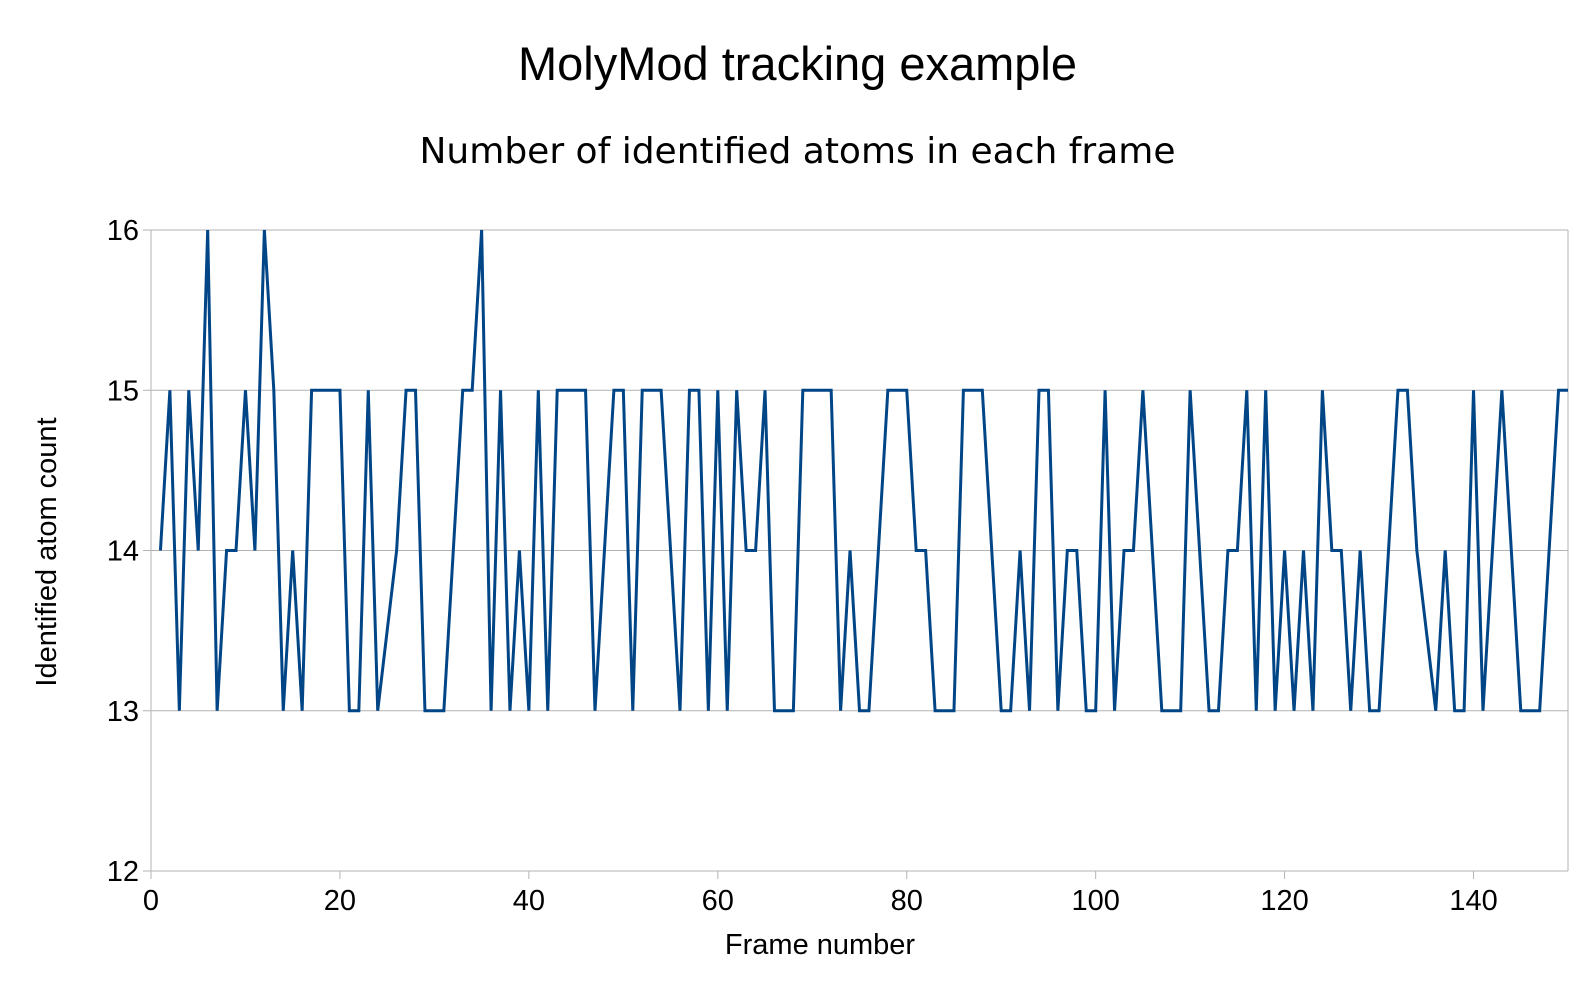  Describe the element at coordinates (797, 151) in the screenshot. I see `chart-subtitle: Number of identified atoms in each frame` at that location.